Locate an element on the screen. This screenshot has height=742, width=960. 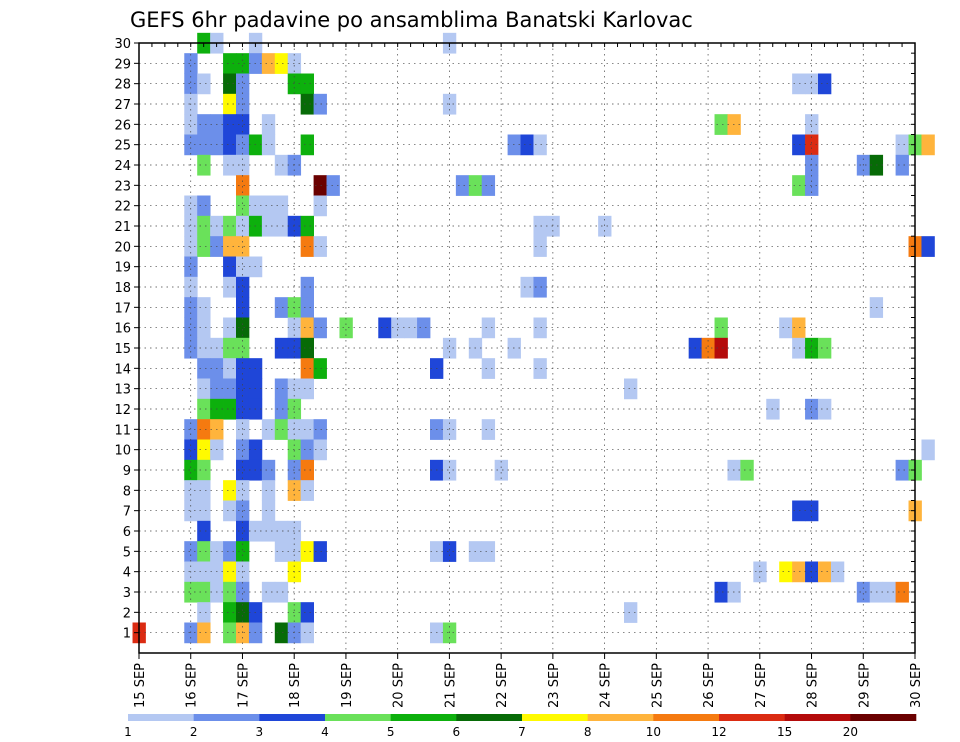
legend-label: 12 is located at coordinates (718, 732).